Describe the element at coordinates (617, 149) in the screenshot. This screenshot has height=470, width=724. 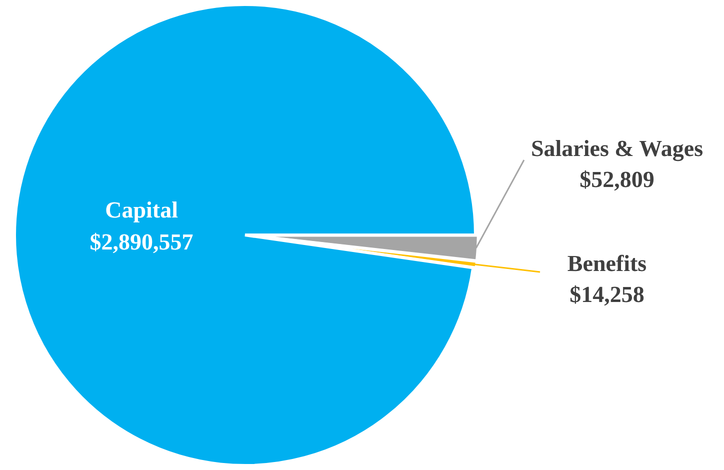
I see `slice-label: Salaries & Wages` at that location.